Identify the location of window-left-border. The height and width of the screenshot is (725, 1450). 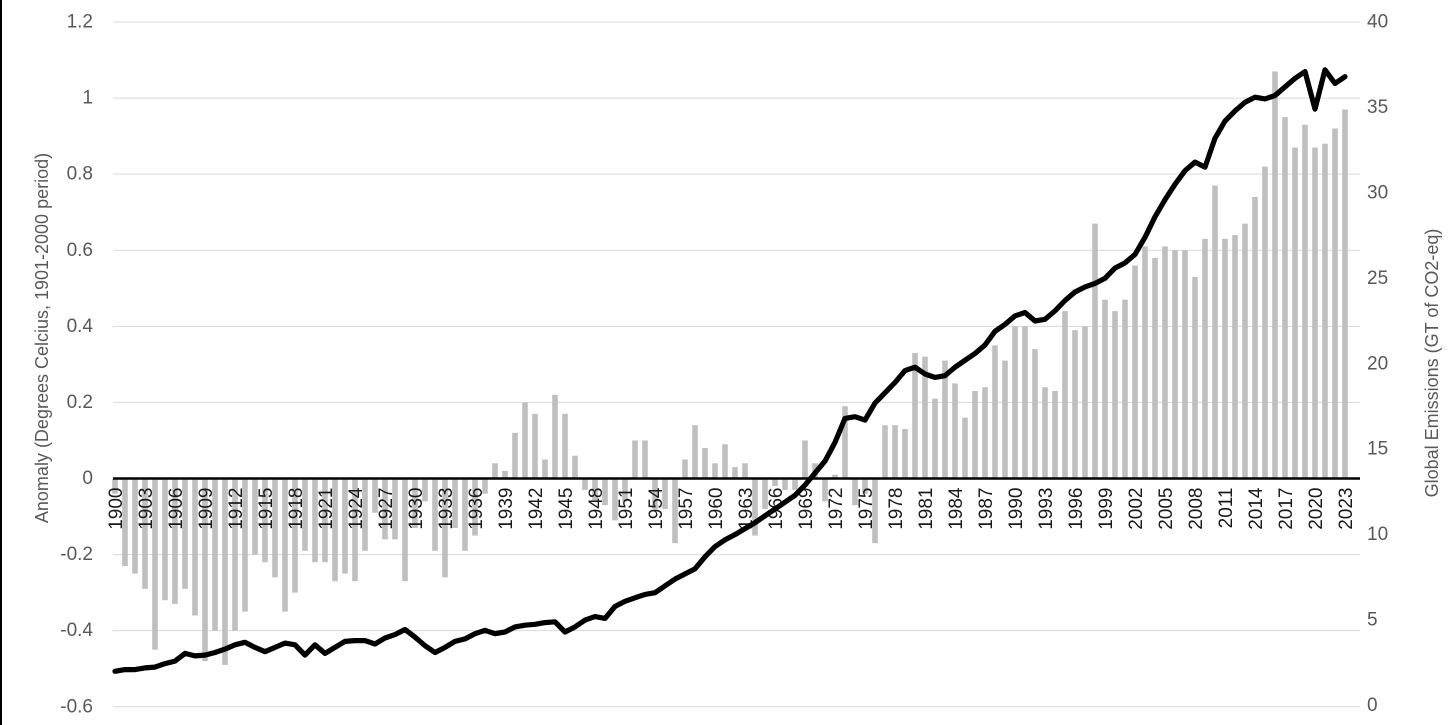
(1, 362).